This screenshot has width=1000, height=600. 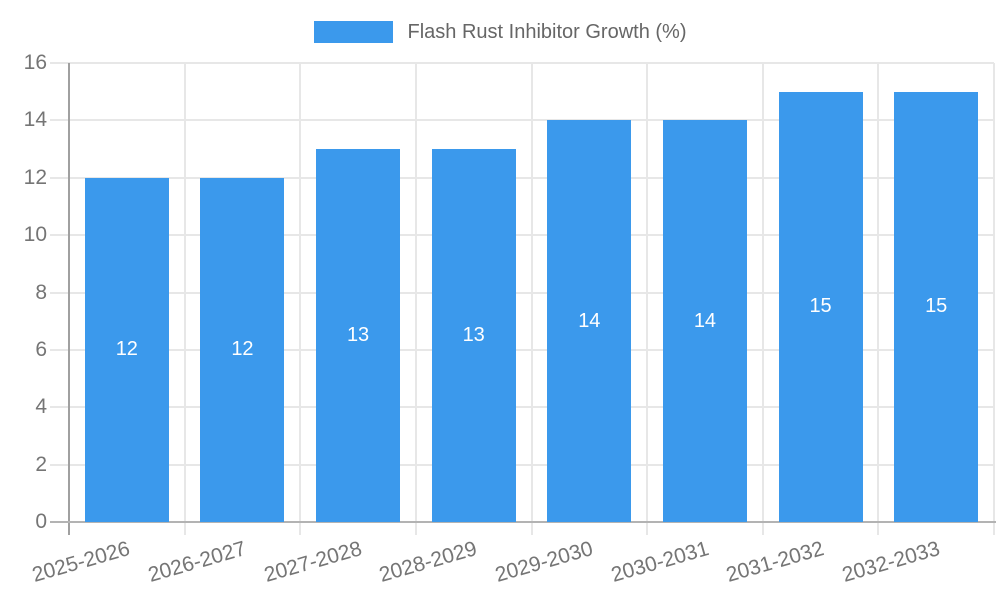 I want to click on x-tick-label: 2032-2033, so click(x=891, y=562).